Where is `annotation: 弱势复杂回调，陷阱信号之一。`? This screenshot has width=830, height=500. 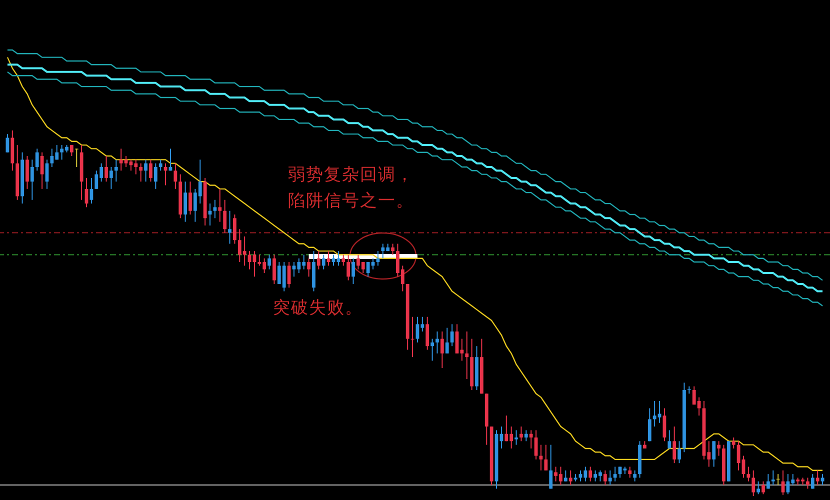
annotation: 弱势复杂回调，陷阱信号之一。 is located at coordinates (351, 188).